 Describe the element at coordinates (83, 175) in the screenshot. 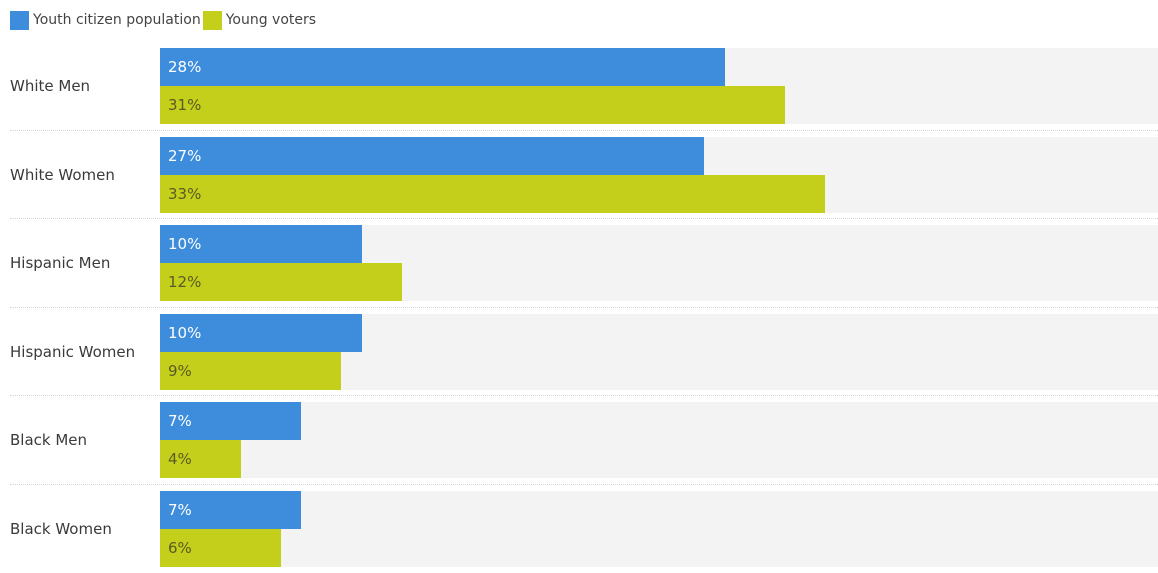

I see `category-label: White Women` at that location.